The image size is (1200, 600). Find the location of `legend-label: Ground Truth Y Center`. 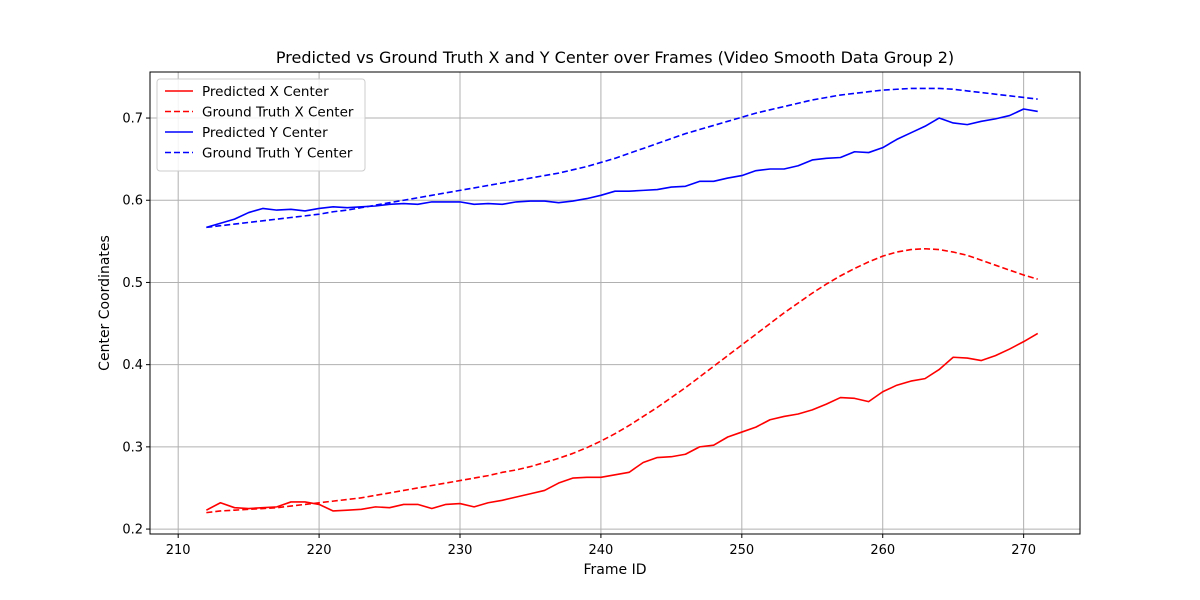

legend-label: Ground Truth Y Center is located at coordinates (277, 154).